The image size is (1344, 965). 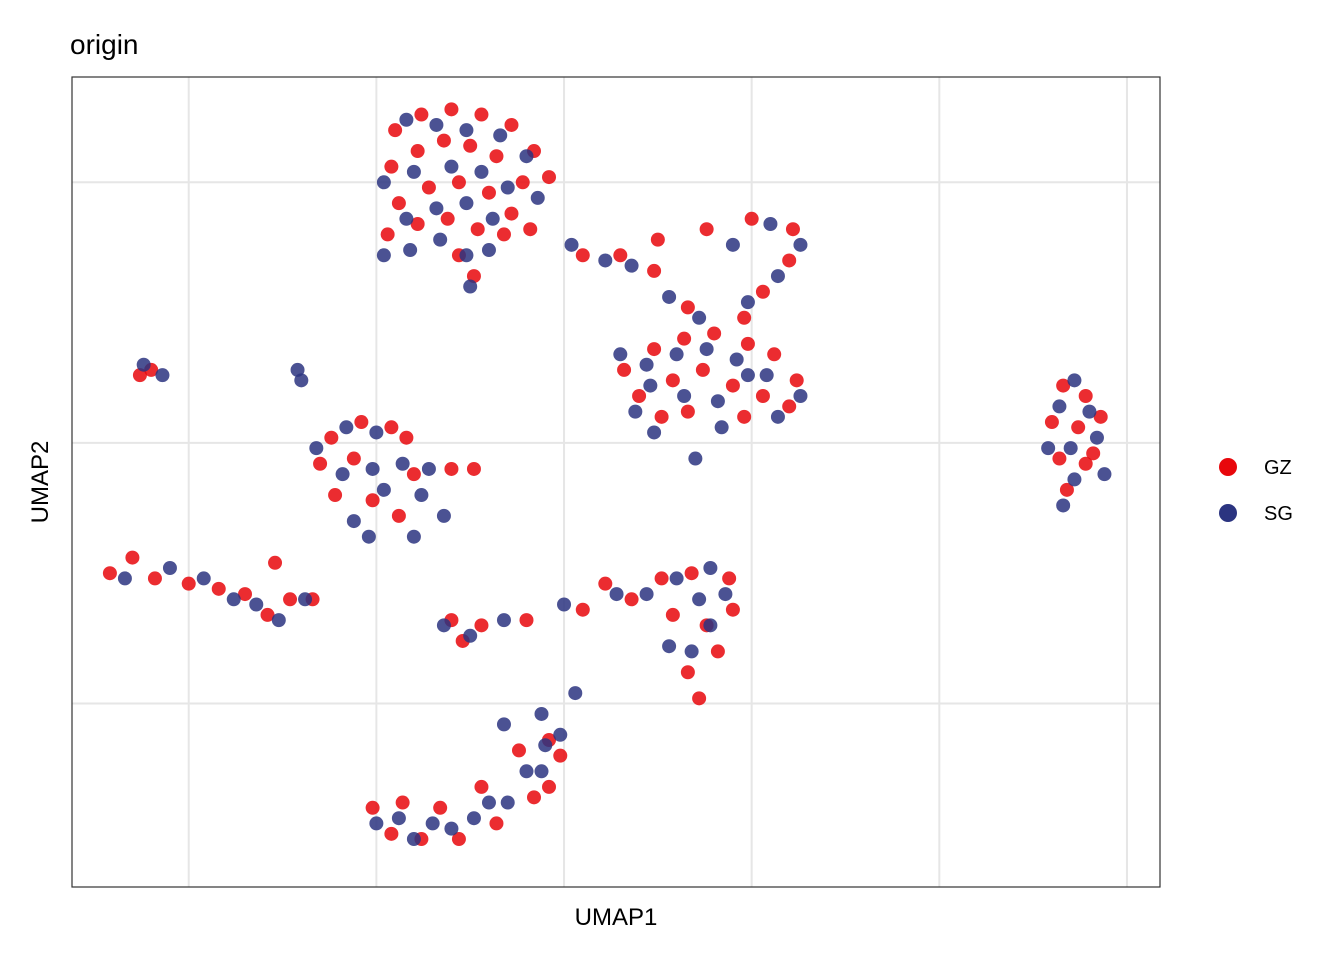 What do you see at coordinates (1278, 514) in the screenshot?
I see `legend-label: SG` at bounding box center [1278, 514].